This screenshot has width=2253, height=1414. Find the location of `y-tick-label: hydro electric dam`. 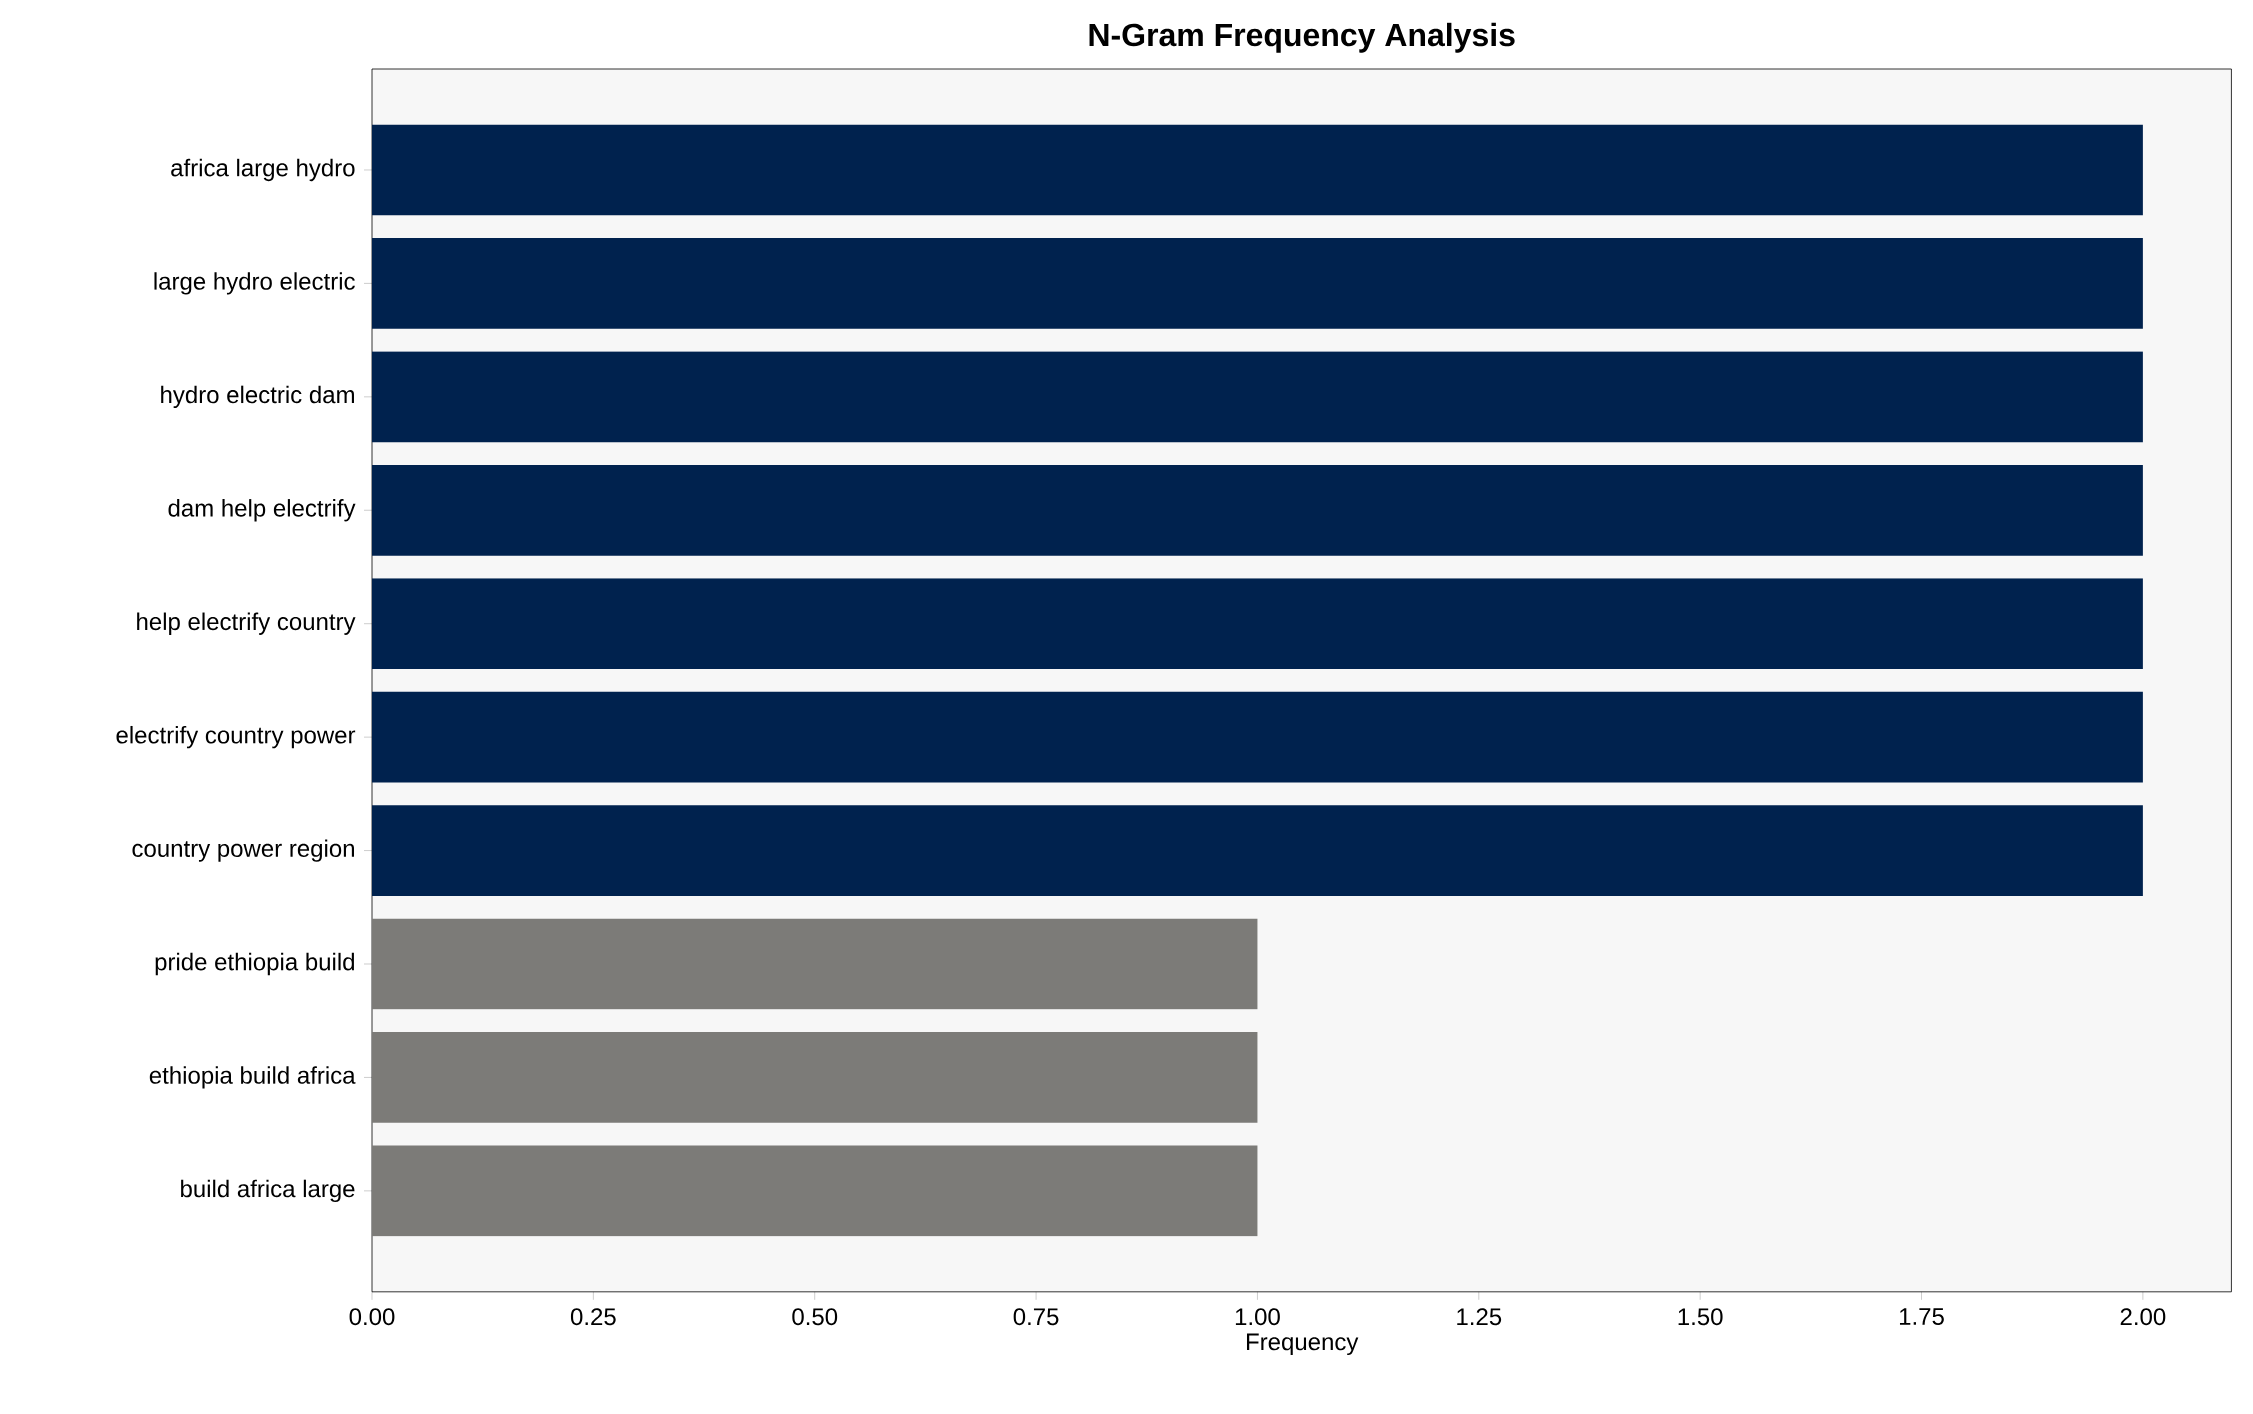

y-tick-label: hydro electric dam is located at coordinates (257, 397).